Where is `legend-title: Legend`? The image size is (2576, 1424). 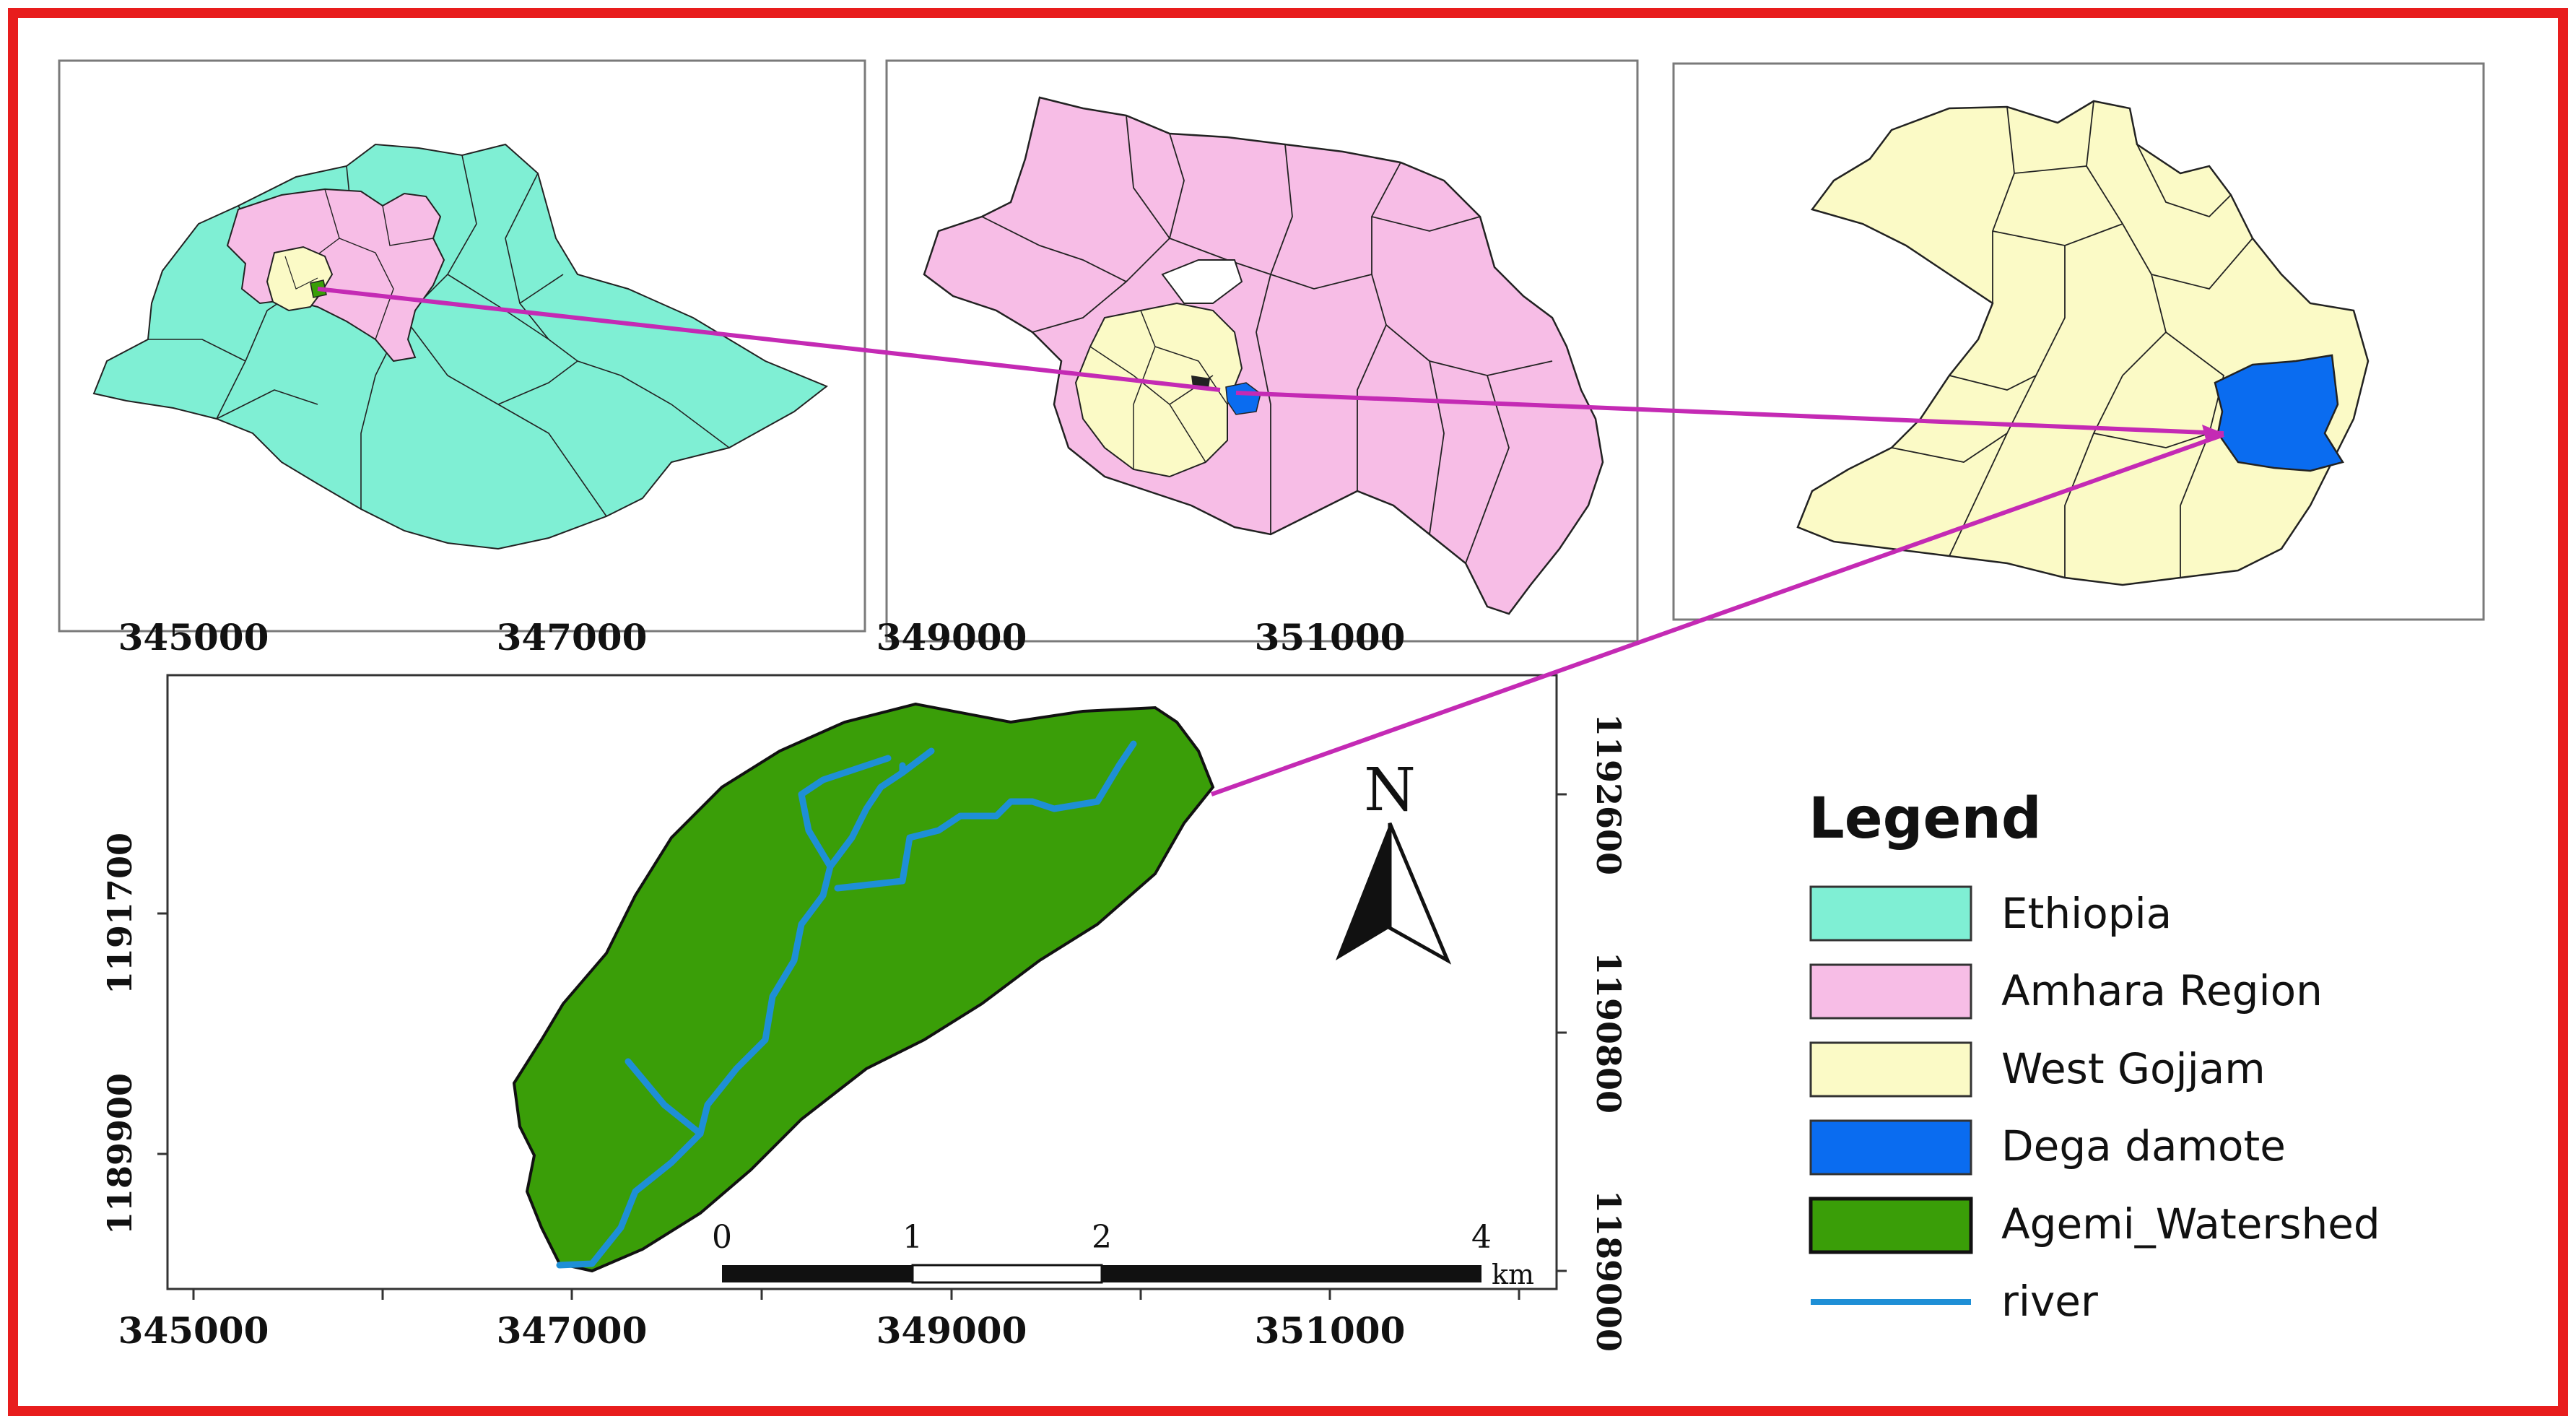 legend-title: Legend is located at coordinates (1925, 818).